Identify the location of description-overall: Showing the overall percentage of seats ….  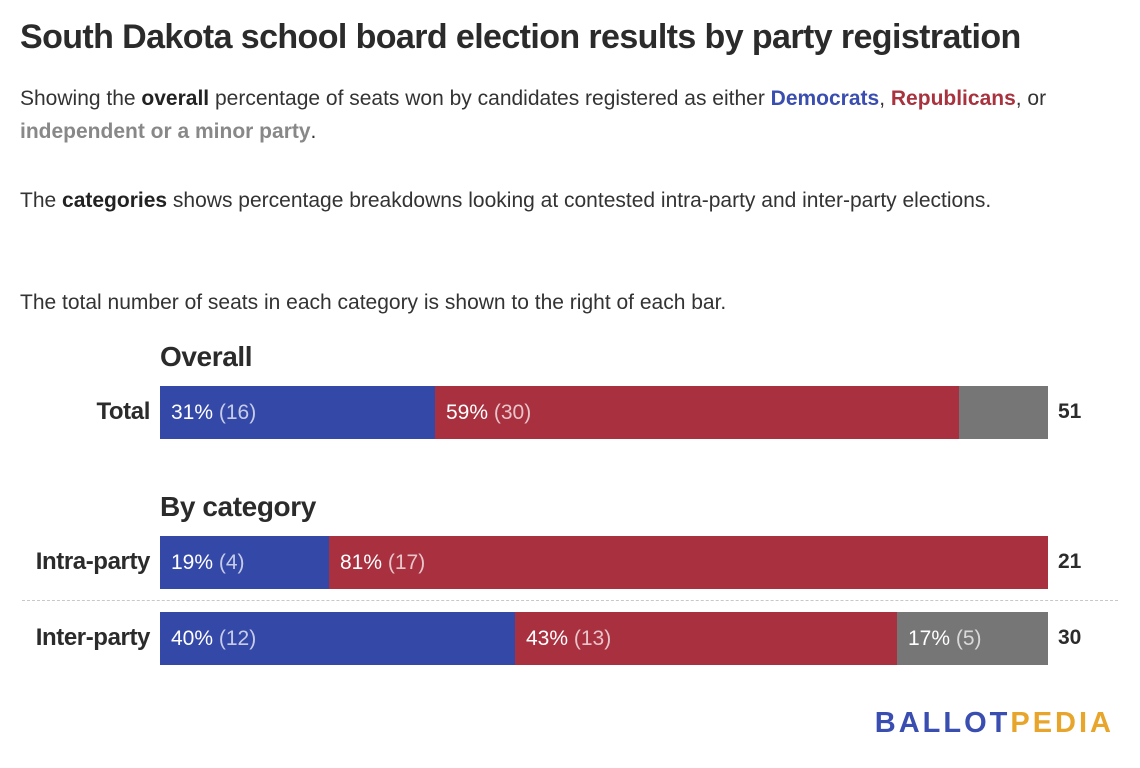
(550, 115).